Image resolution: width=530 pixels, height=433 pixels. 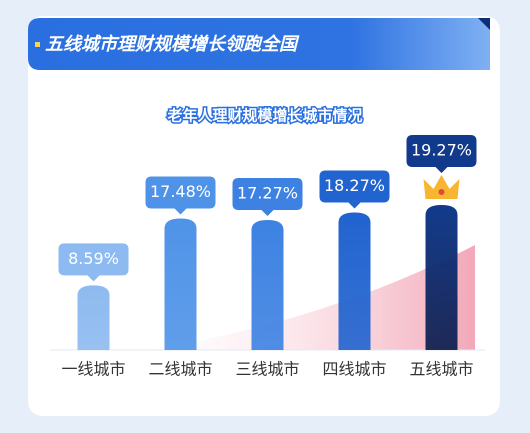 What do you see at coordinates (441, 192) in the screenshot?
I see `crown-gem` at bounding box center [441, 192].